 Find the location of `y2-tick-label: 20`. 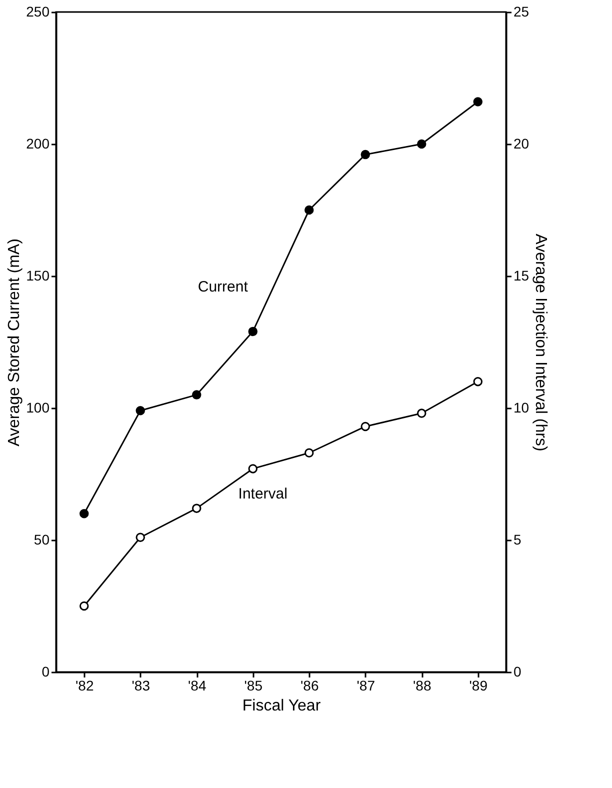

y2-tick-label: 20 is located at coordinates (522, 144).